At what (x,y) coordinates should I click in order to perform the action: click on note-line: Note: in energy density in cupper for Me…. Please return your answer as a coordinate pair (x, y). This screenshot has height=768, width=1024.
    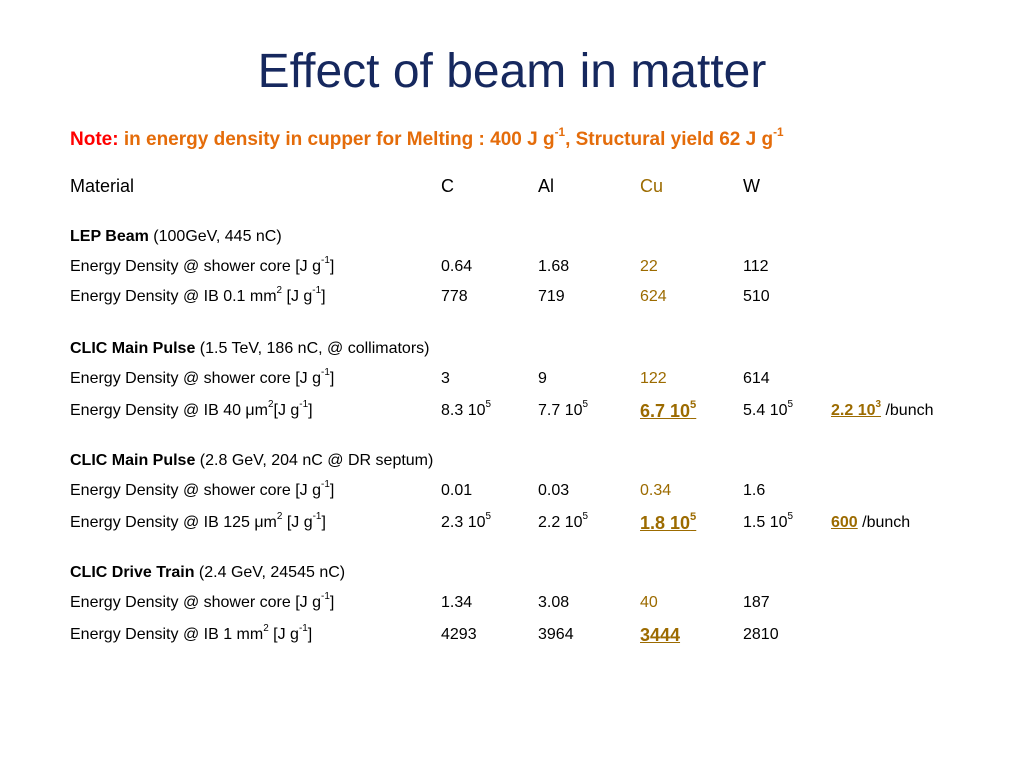
    Looking at the image, I should click on (427, 140).